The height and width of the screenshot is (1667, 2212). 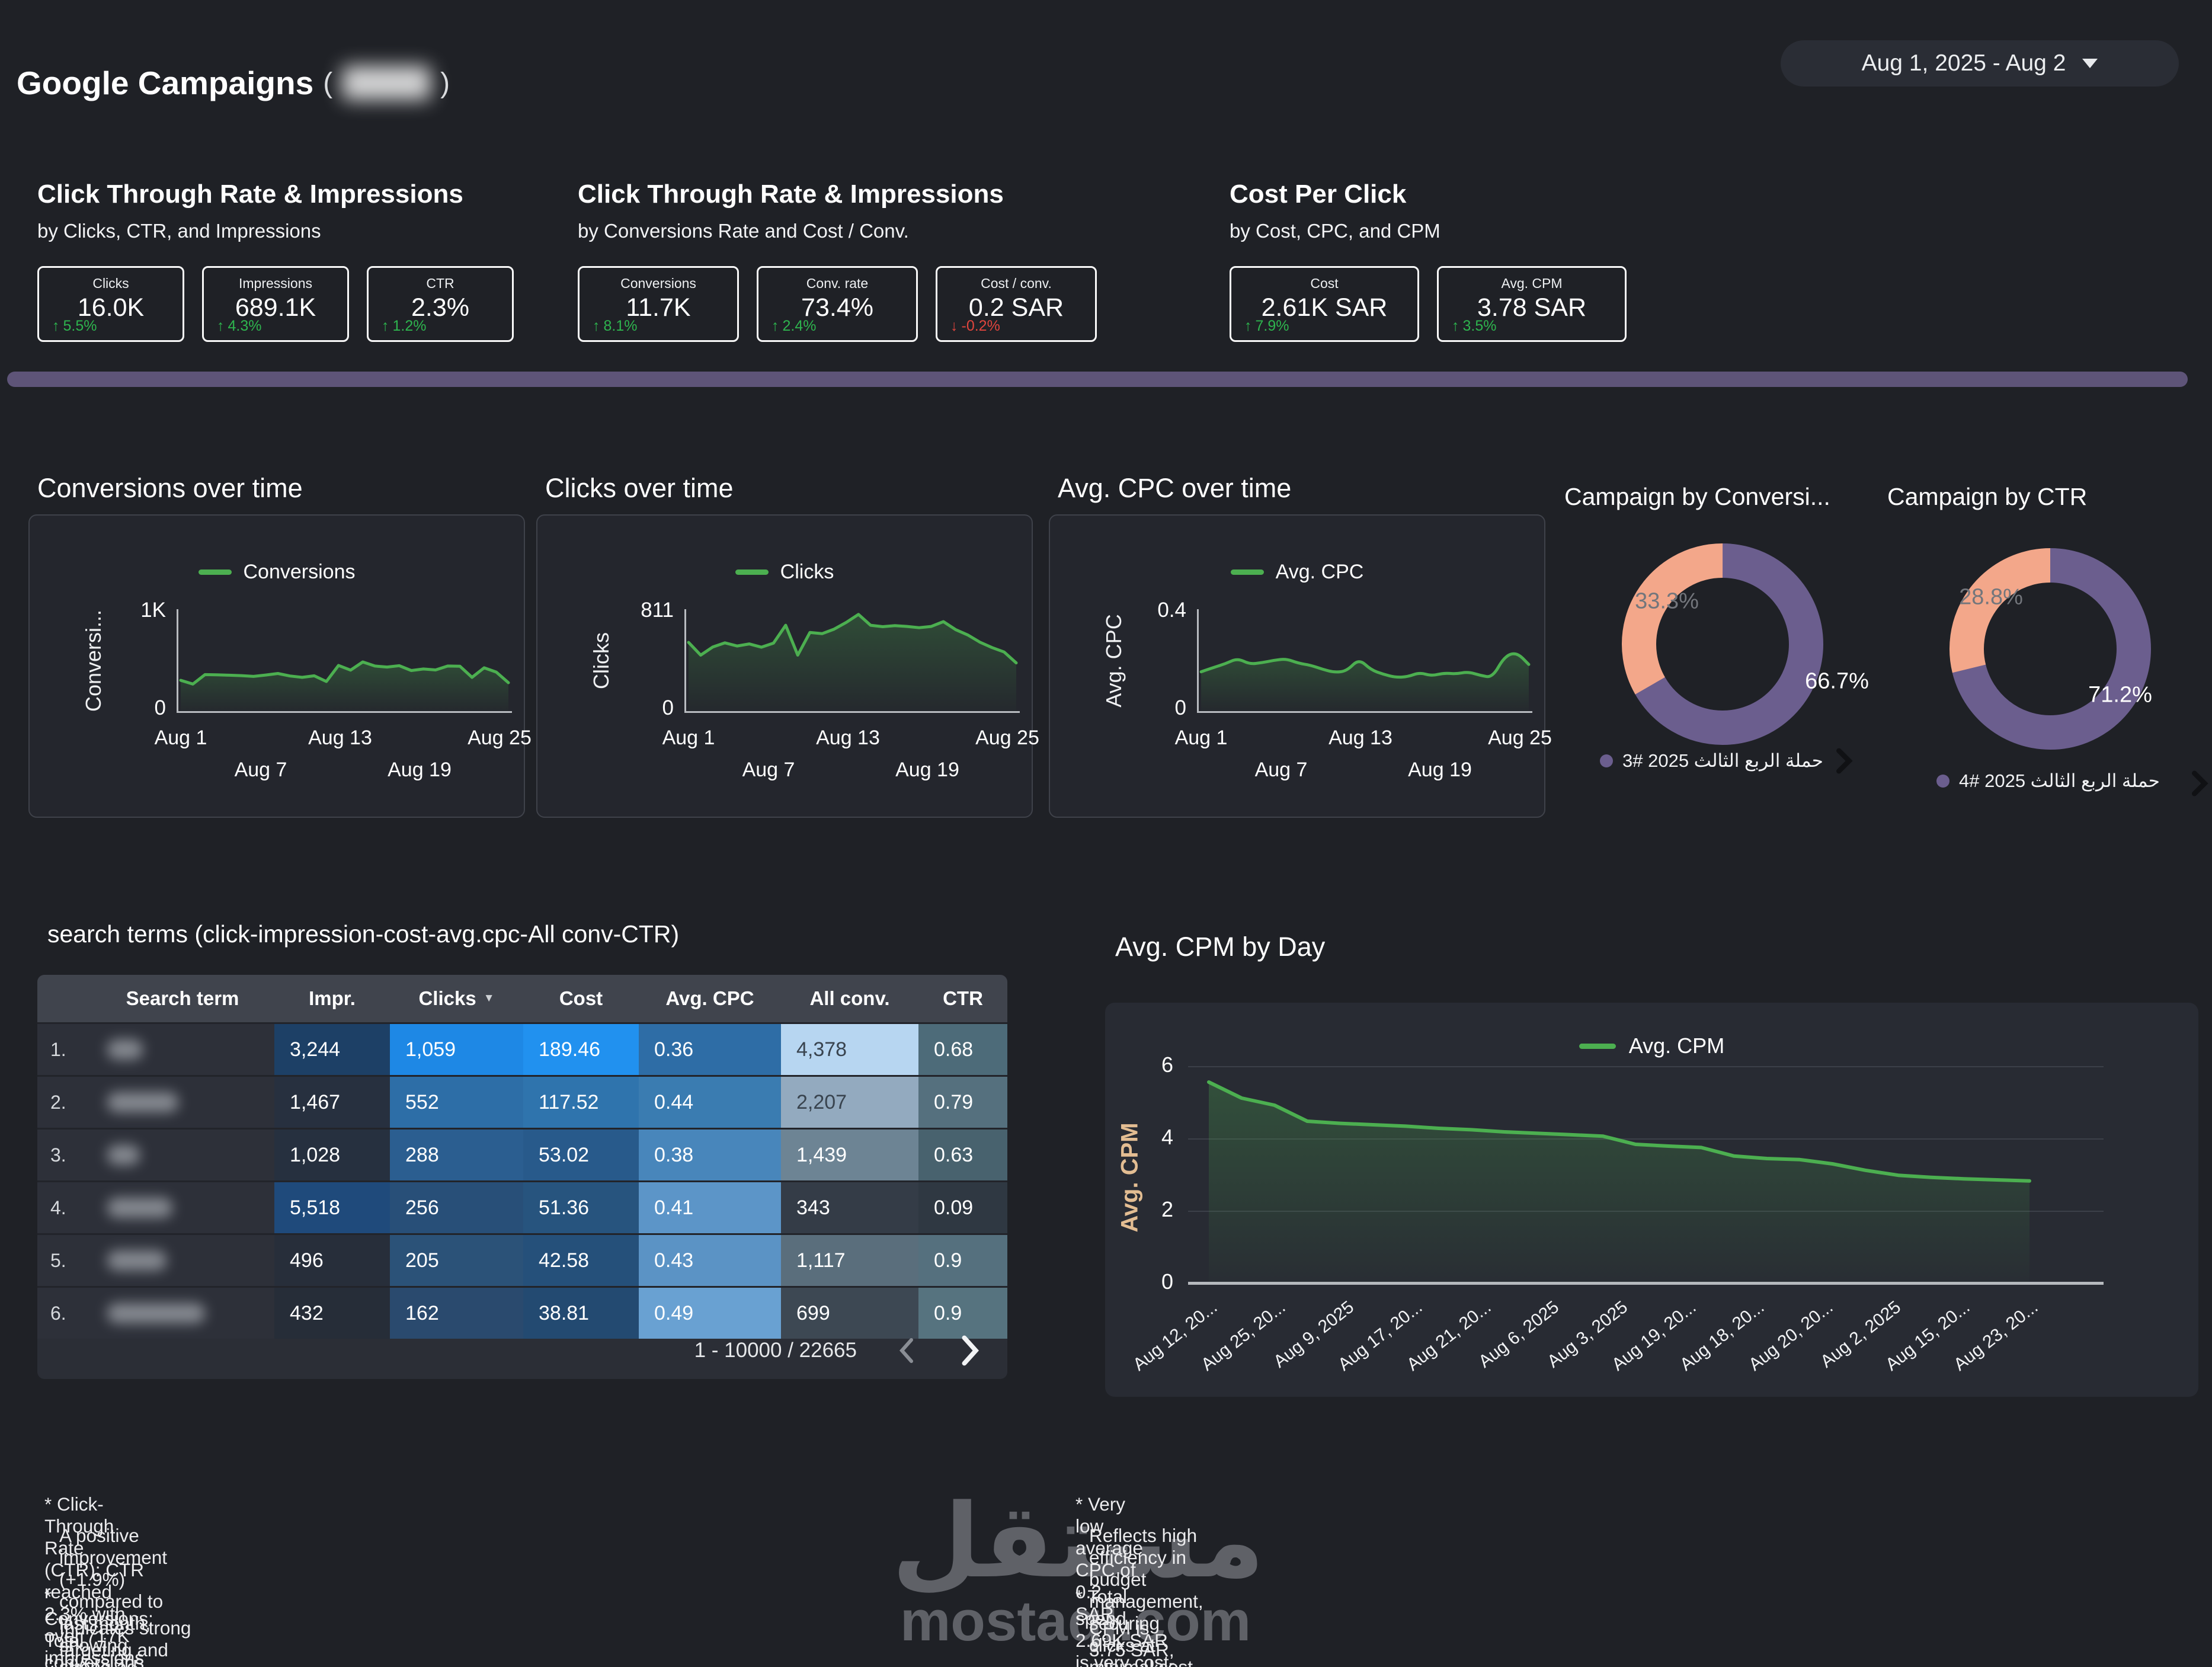 I want to click on cell-impressions: 432, so click(x=332, y=1314).